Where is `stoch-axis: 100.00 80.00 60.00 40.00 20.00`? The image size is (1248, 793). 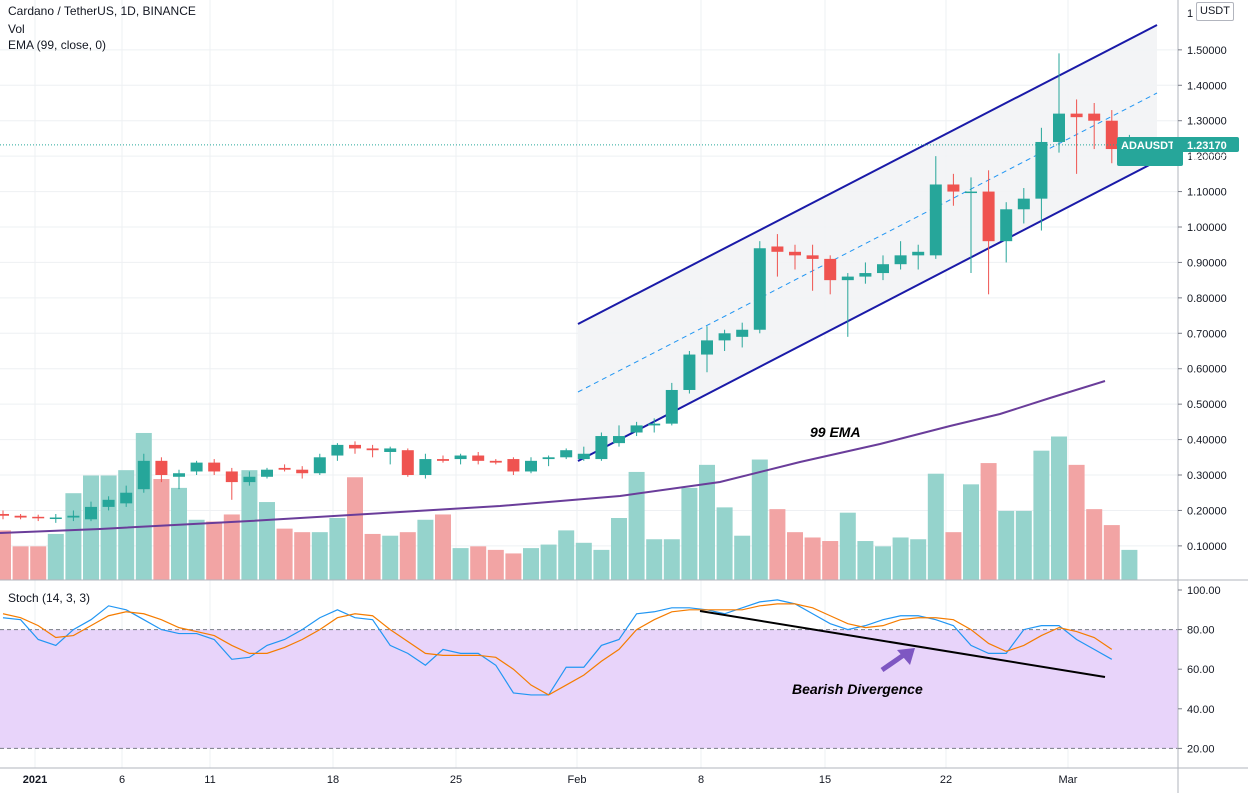
stoch-axis: 100.00 80.00 60.00 40.00 20.00 is located at coordinates (1199, 670).